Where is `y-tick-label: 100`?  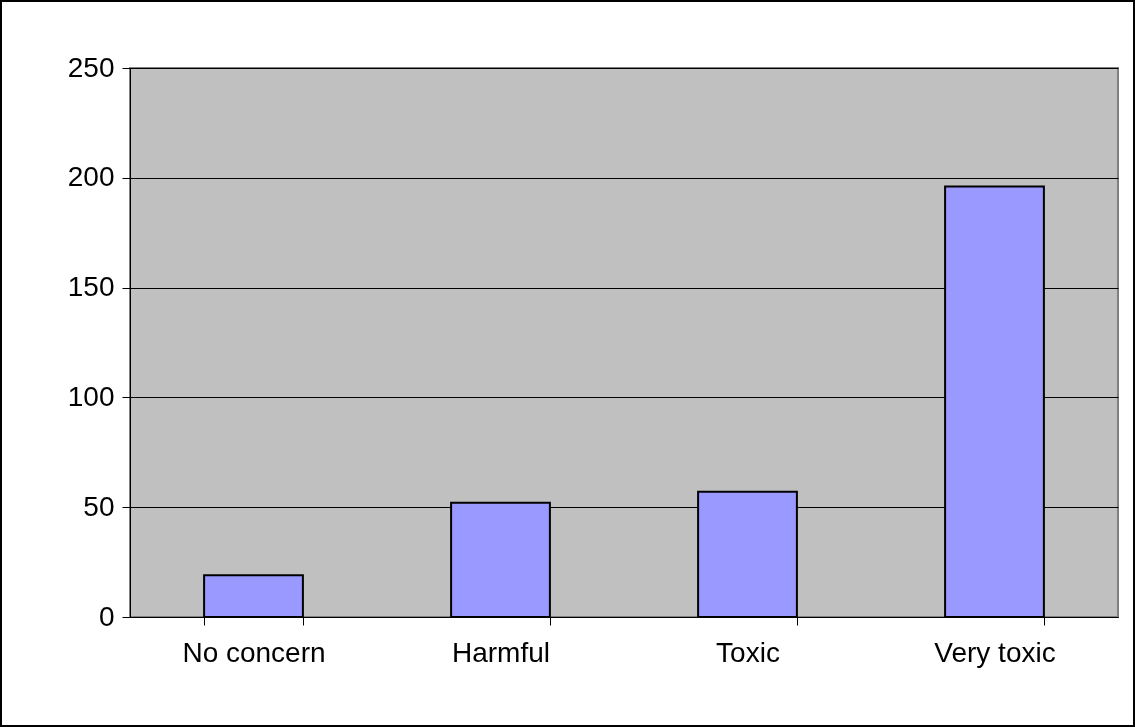 y-tick-label: 100 is located at coordinates (91, 396).